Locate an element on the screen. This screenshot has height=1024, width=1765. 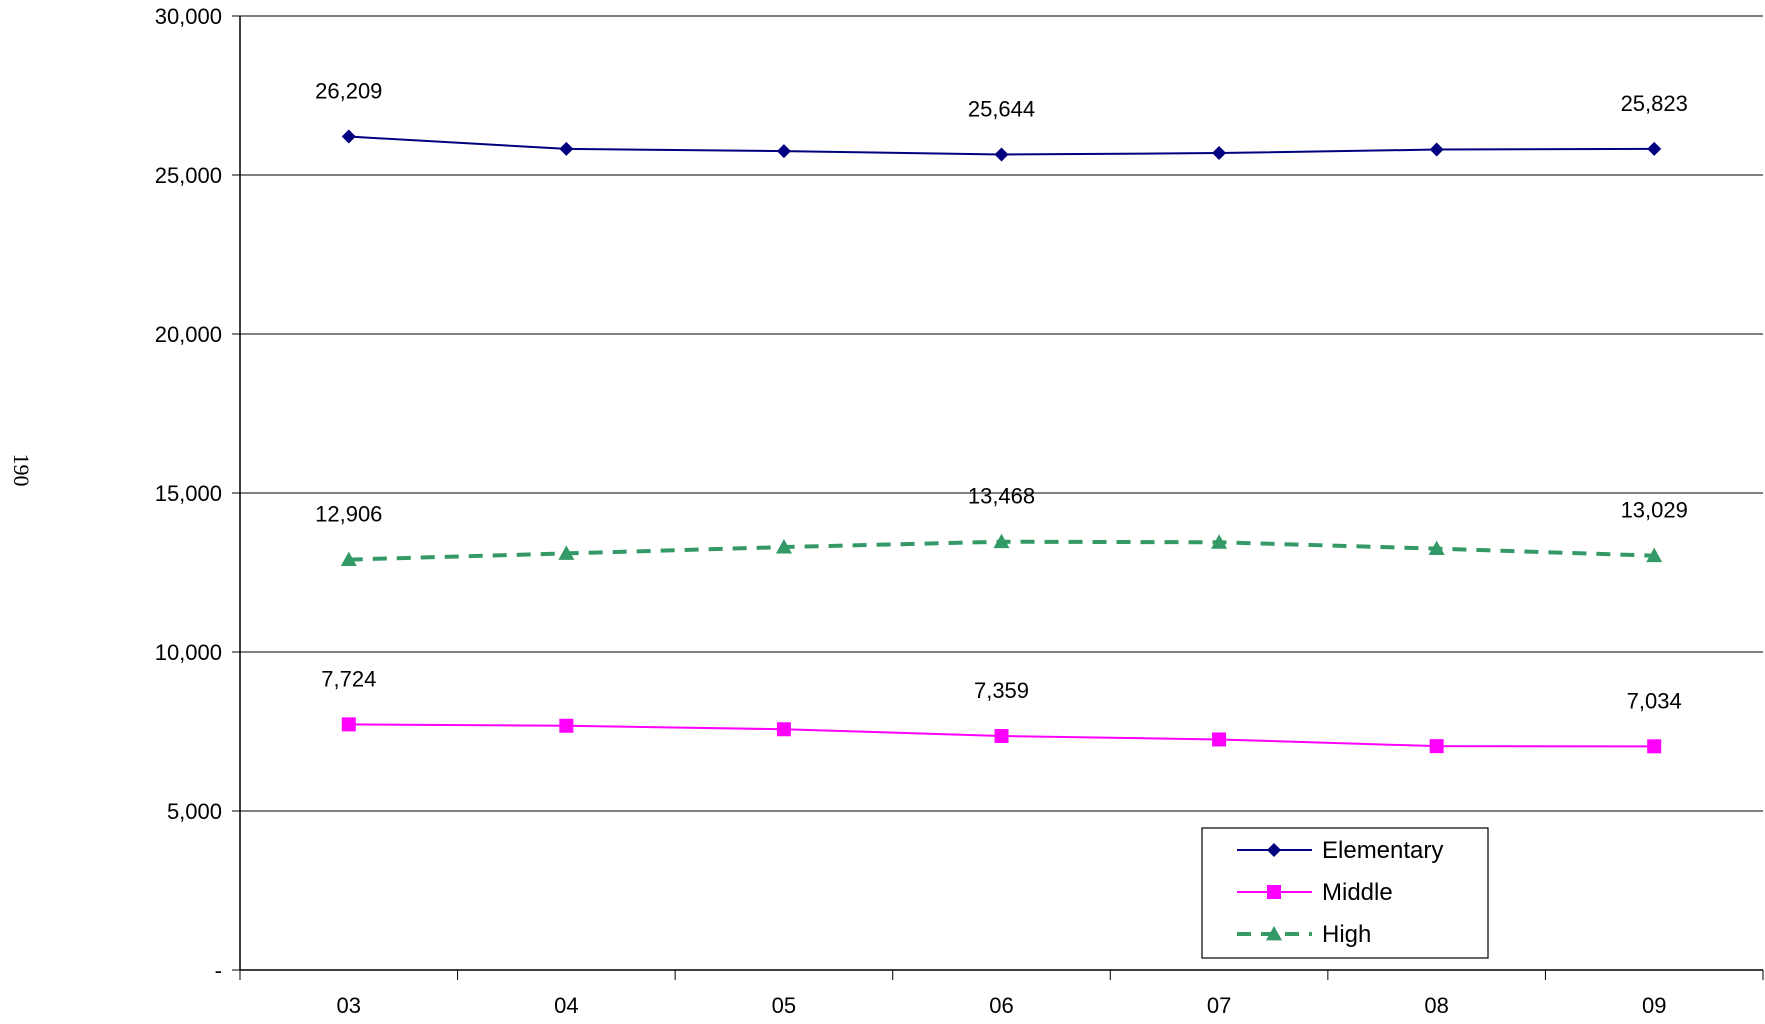
legend-label-elementary: Elementary is located at coordinates (1382, 850).